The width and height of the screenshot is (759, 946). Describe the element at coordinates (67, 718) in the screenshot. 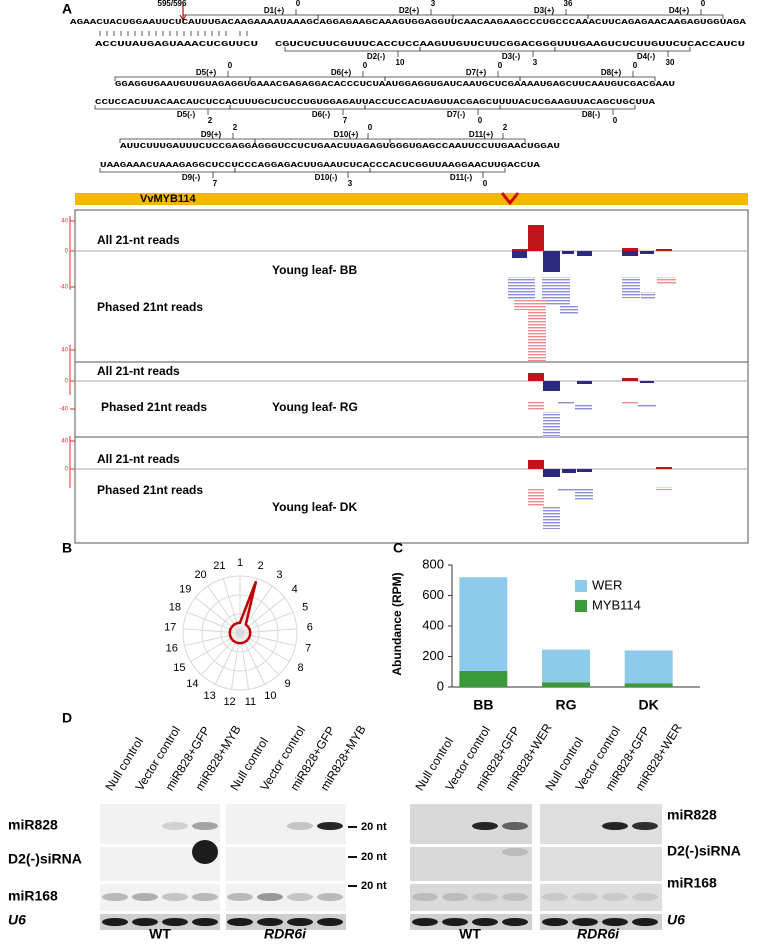

I see `panel-label: D` at that location.